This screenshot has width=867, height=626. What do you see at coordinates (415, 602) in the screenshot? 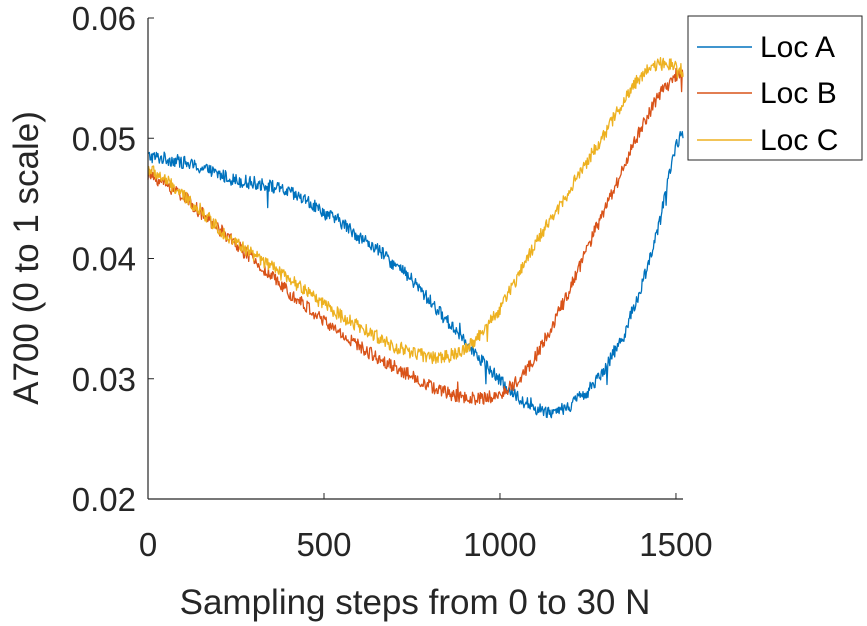
I see `x-axis-label: Sampling steps from 0 to 30 N` at bounding box center [415, 602].